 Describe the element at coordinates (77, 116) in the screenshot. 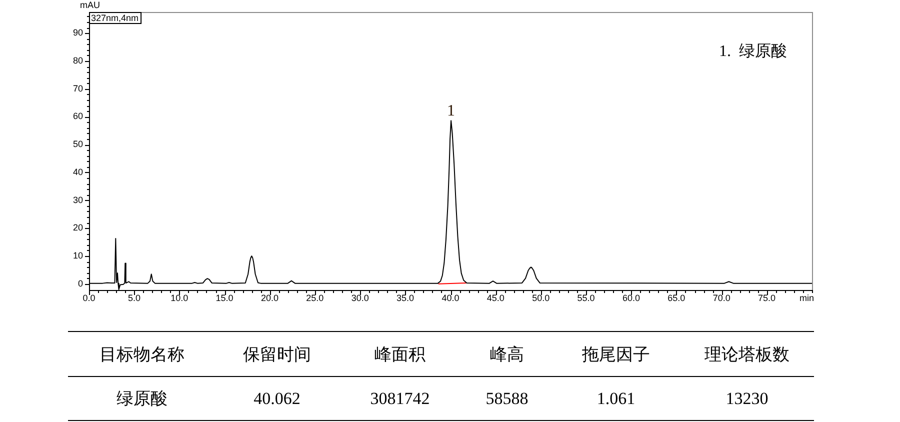

I see `y-tick-label: 60` at that location.